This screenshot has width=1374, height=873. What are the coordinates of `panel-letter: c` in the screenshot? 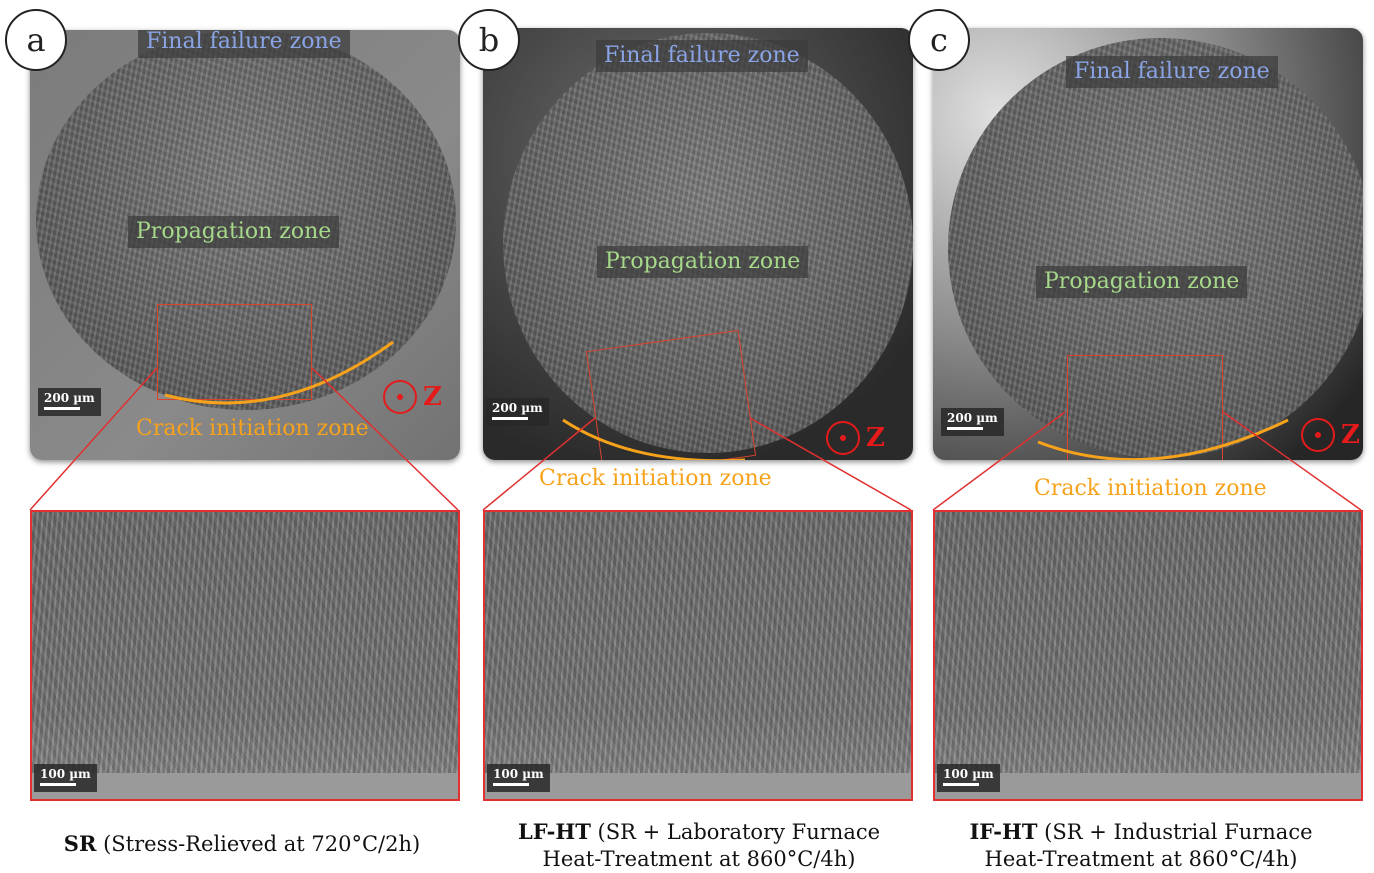 It's located at (939, 40).